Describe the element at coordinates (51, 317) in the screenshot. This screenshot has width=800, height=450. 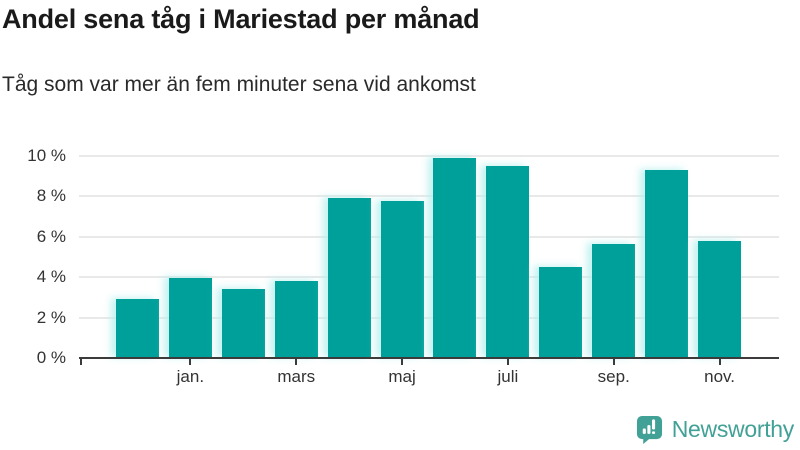
I see `y-axis-tick-label: 2 %` at that location.